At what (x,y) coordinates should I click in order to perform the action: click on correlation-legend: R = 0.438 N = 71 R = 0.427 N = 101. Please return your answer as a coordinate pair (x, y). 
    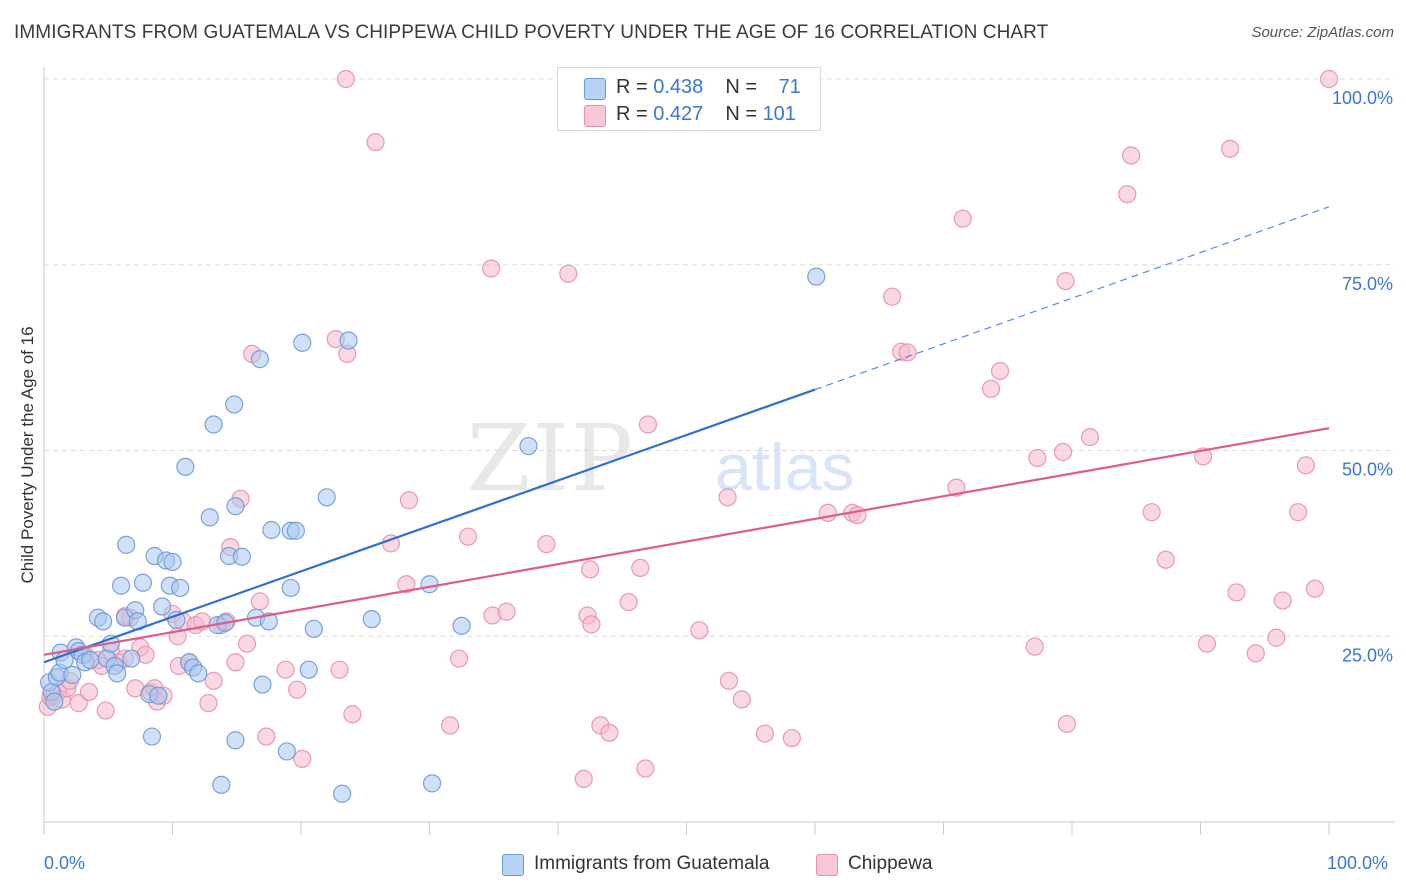
    Looking at the image, I should click on (689, 99).